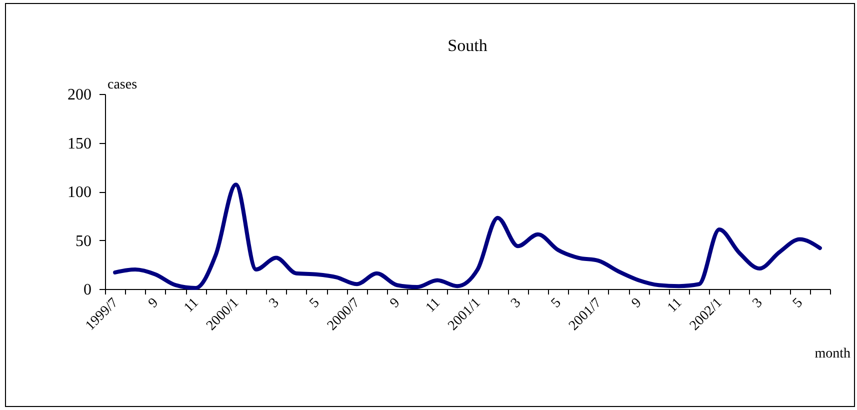 This screenshot has width=857, height=410. Describe the element at coordinates (80, 95) in the screenshot. I see `y-tick-label: 200` at that location.